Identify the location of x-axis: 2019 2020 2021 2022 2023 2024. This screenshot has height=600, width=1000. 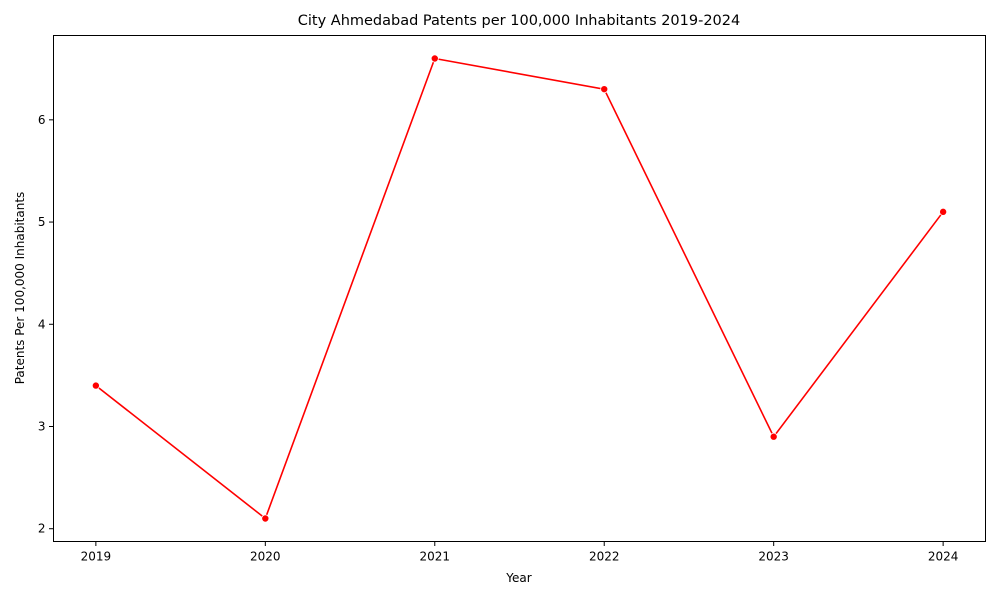
(520, 553).